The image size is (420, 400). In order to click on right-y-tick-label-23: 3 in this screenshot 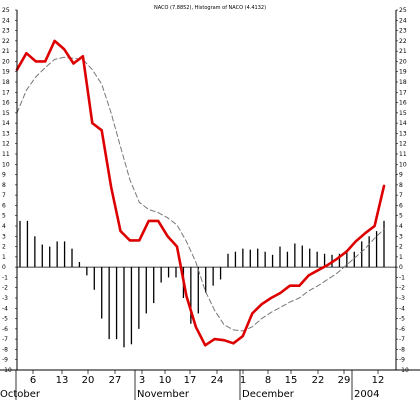, I will do `click(401, 236)`.